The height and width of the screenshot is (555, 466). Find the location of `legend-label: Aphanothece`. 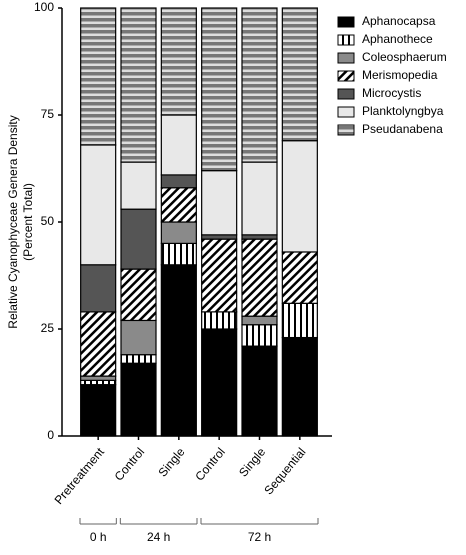

legend-label: Aphanothece is located at coordinates (397, 39).